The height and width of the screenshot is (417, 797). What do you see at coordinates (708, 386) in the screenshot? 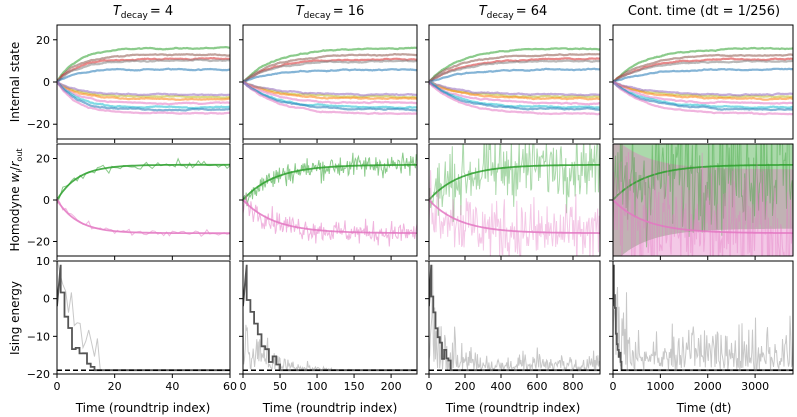
I see `xtick-label: 2000` at bounding box center [708, 386].